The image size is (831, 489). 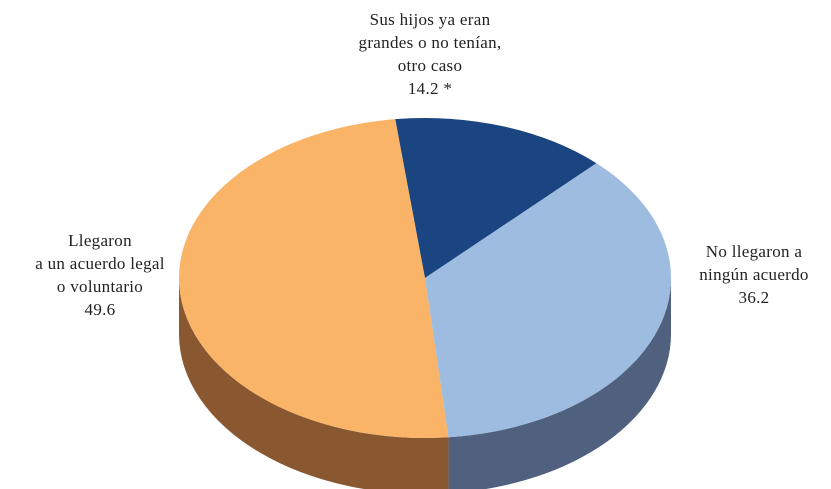 What do you see at coordinates (430, 65) in the screenshot?
I see `slice-label-line: otro caso` at bounding box center [430, 65].